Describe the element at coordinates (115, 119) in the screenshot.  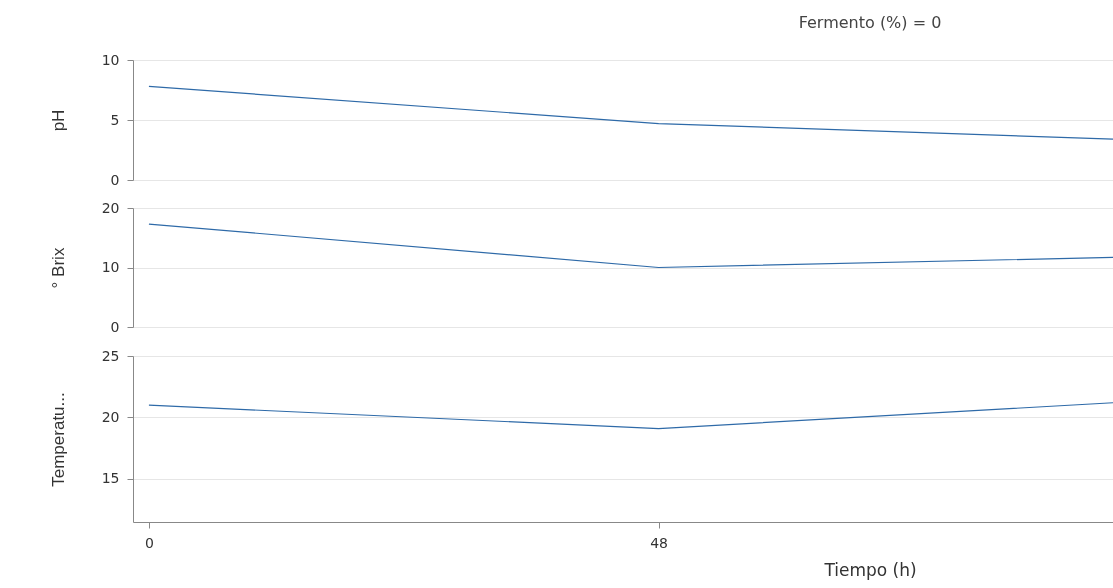
I see `y-tick-label: 5` at that location.